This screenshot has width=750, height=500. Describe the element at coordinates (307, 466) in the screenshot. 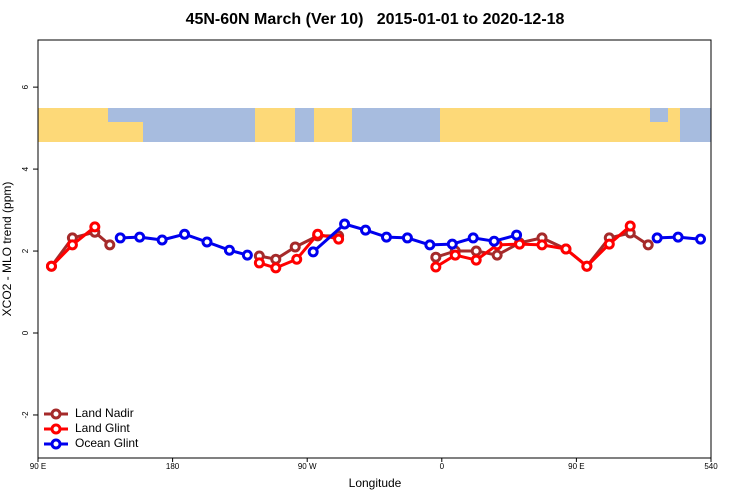

I see `x-tick-label: 90 W` at that location.